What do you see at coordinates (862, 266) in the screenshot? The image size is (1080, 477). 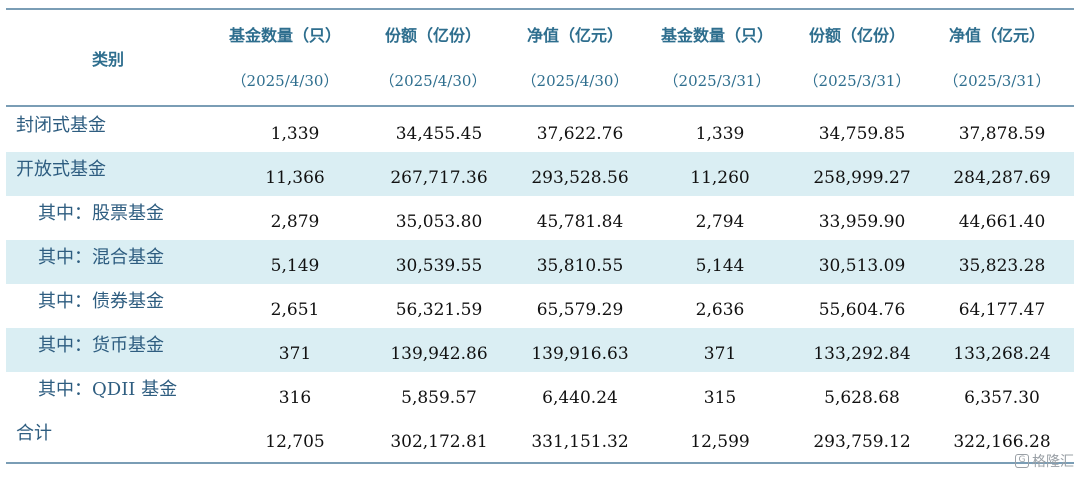 I see `table-cell: 30,513.09` at bounding box center [862, 266].